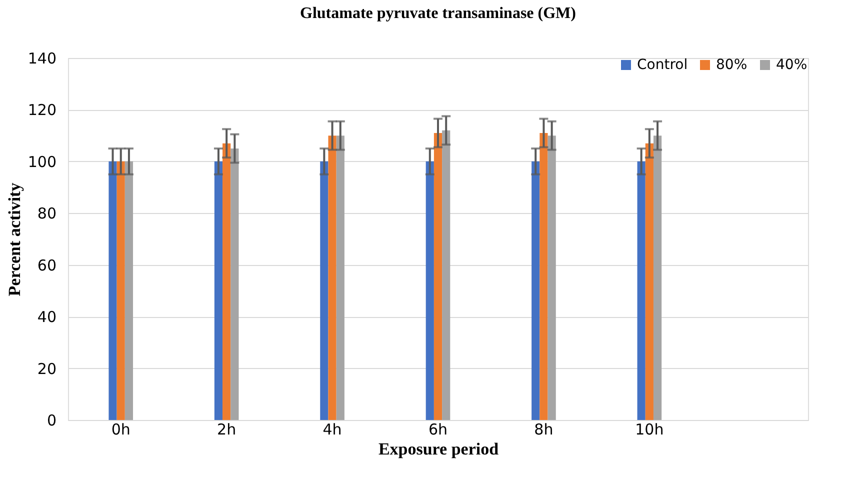  I want to click on x-tick-label: 6h, so click(438, 429).